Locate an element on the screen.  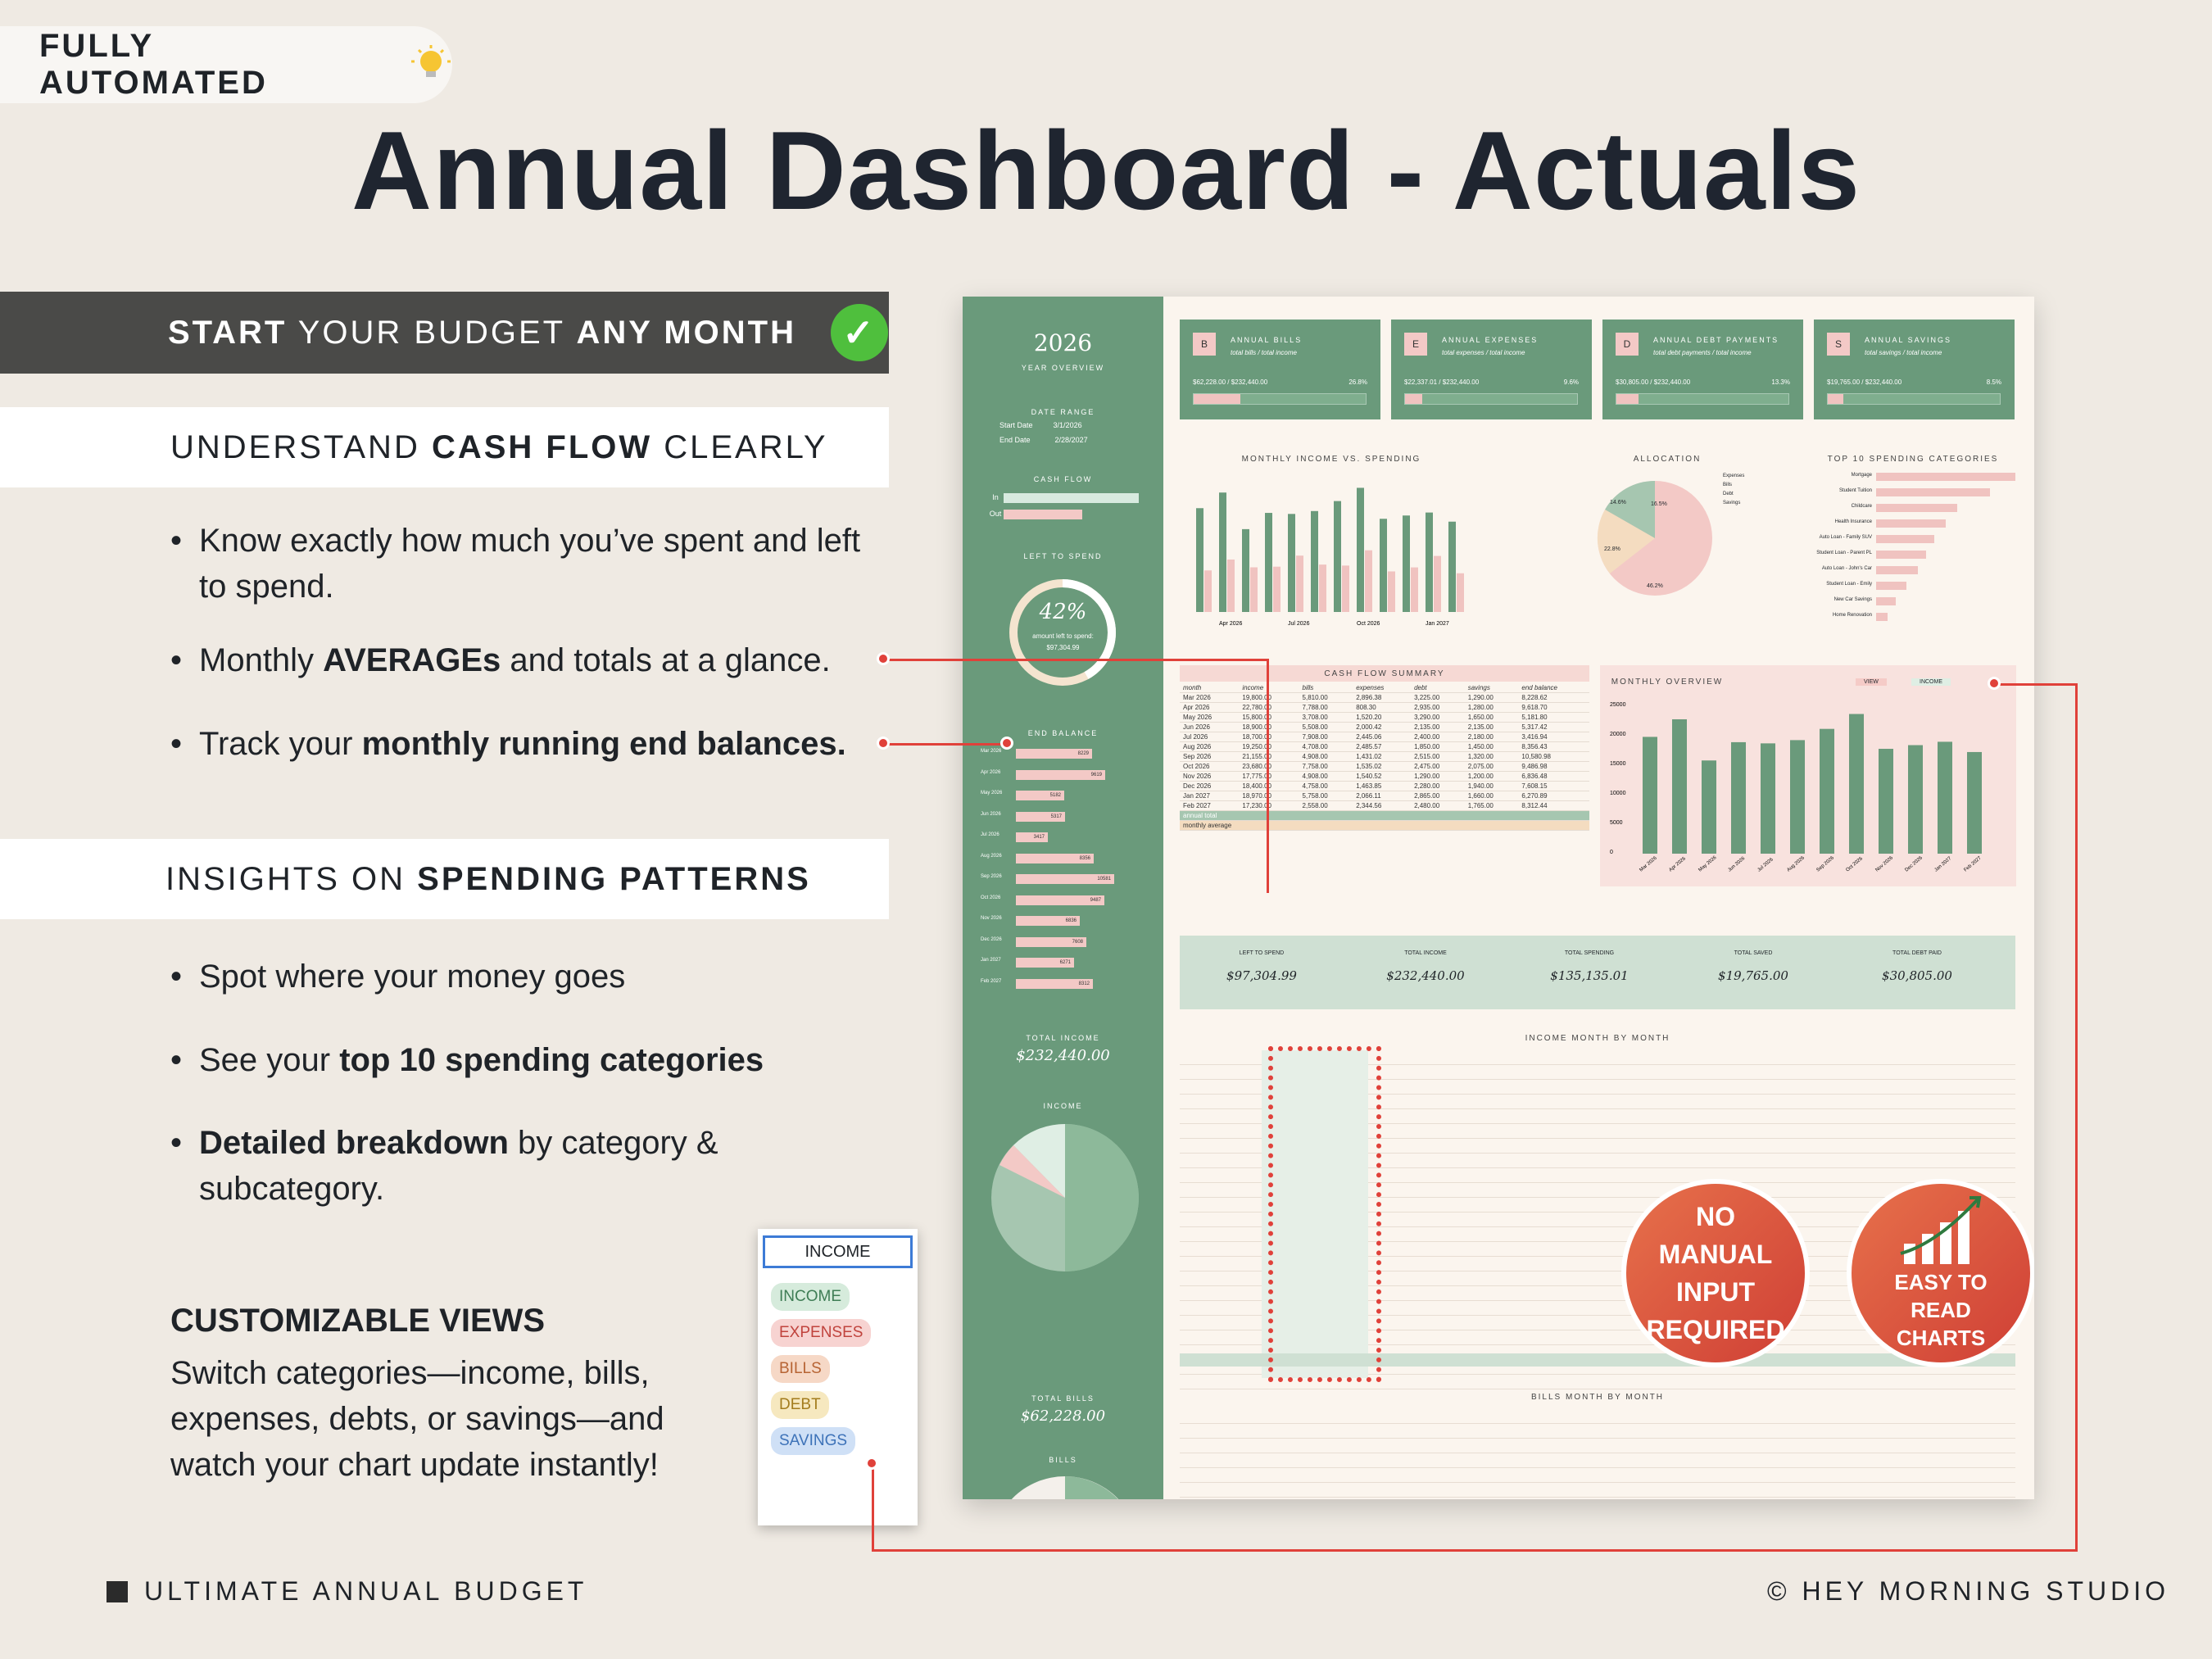
top10-title: TOP 10 SPENDING CATEGORIES is located at coordinates (1913, 459).